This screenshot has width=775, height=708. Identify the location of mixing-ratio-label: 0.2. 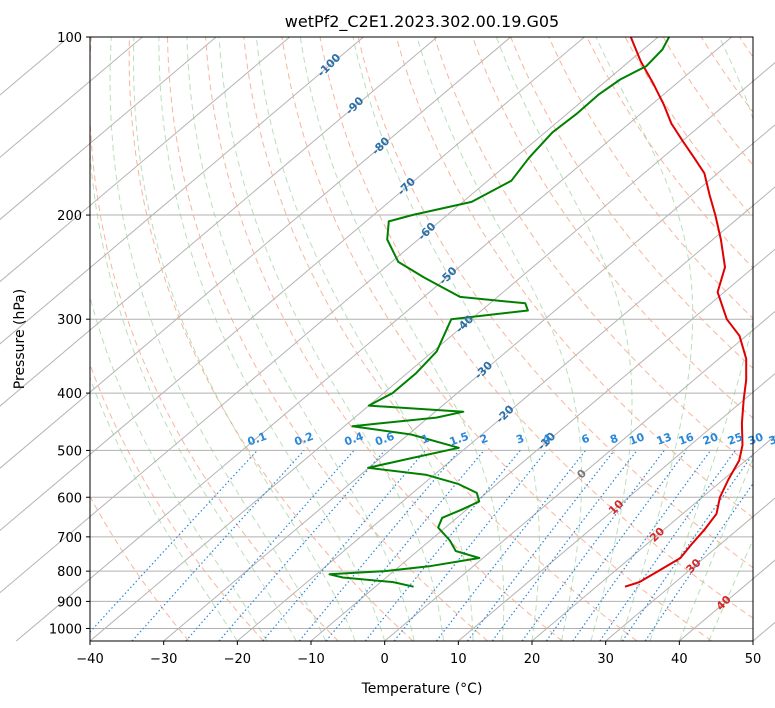
(304, 439).